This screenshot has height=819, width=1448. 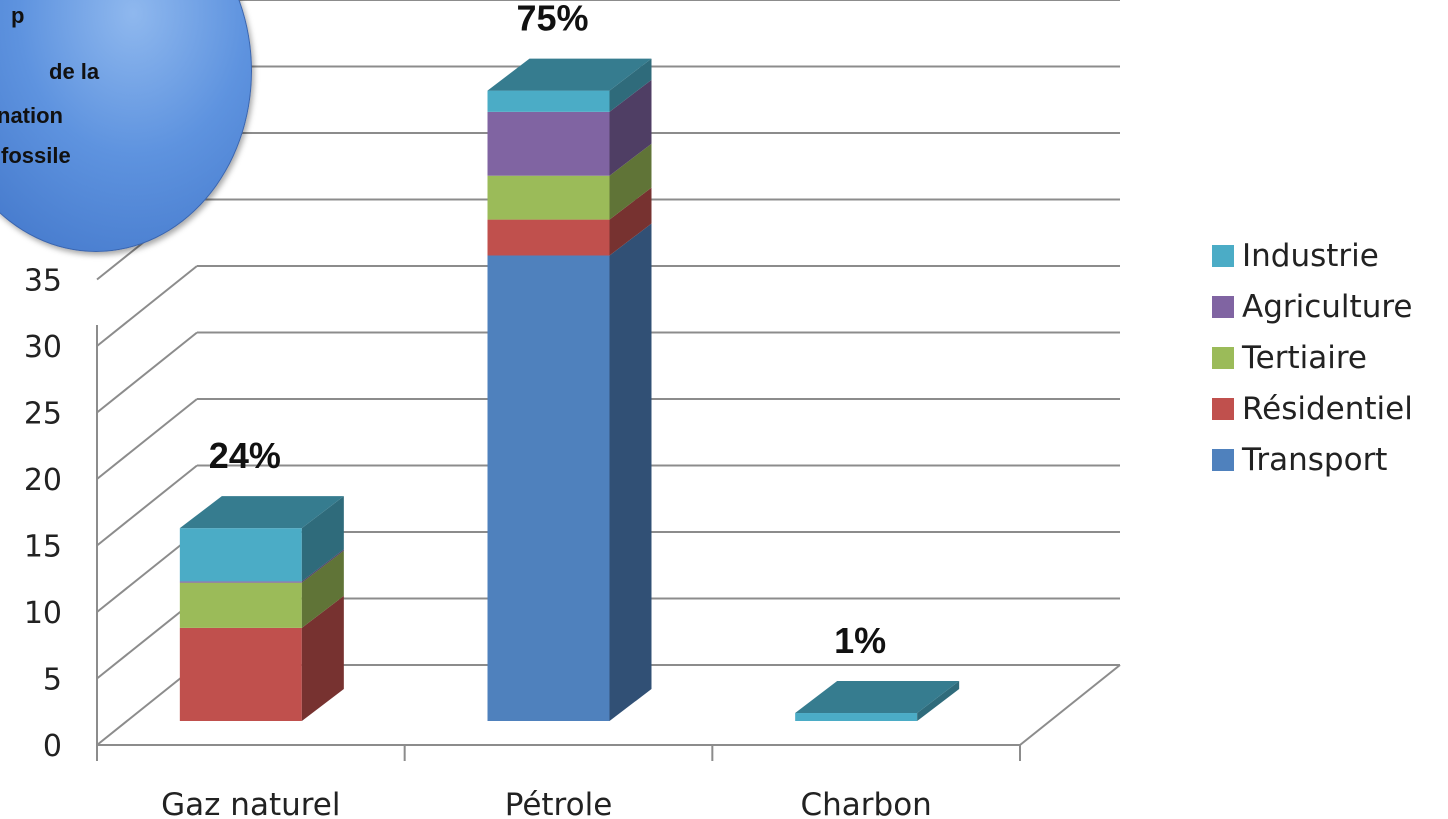 I want to click on legend-item: Résidentiel, so click(x=1328, y=408).